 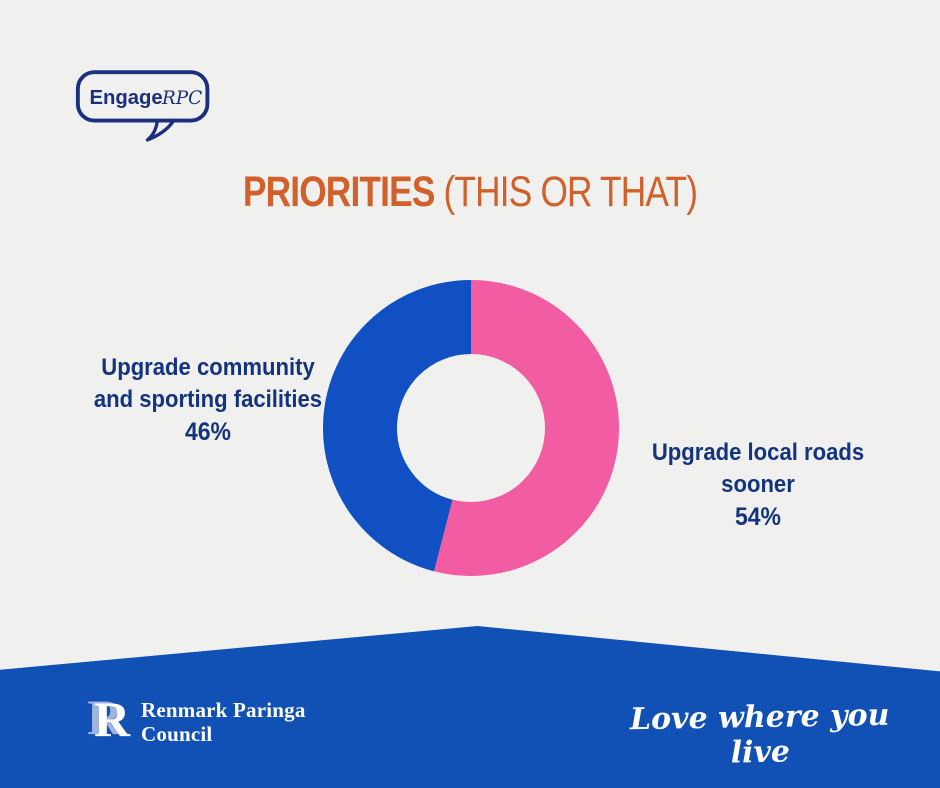 What do you see at coordinates (343, 192) in the screenshot?
I see `page-title-bold: PRIORITIES` at bounding box center [343, 192].